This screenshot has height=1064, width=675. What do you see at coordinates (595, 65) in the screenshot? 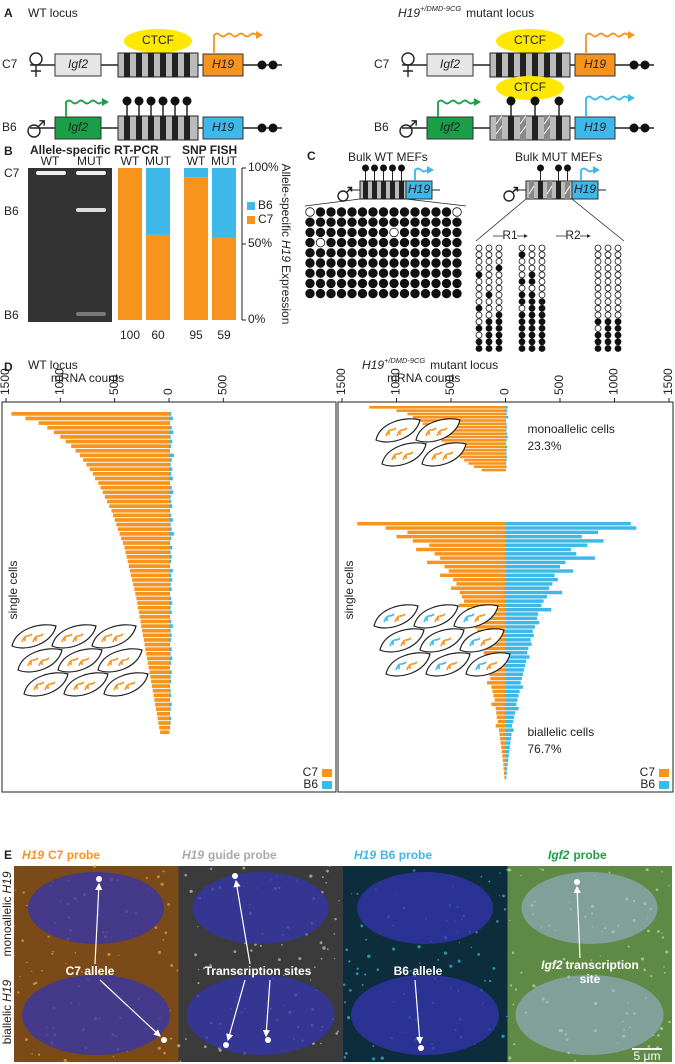
I see `h19-box` at bounding box center [595, 65].